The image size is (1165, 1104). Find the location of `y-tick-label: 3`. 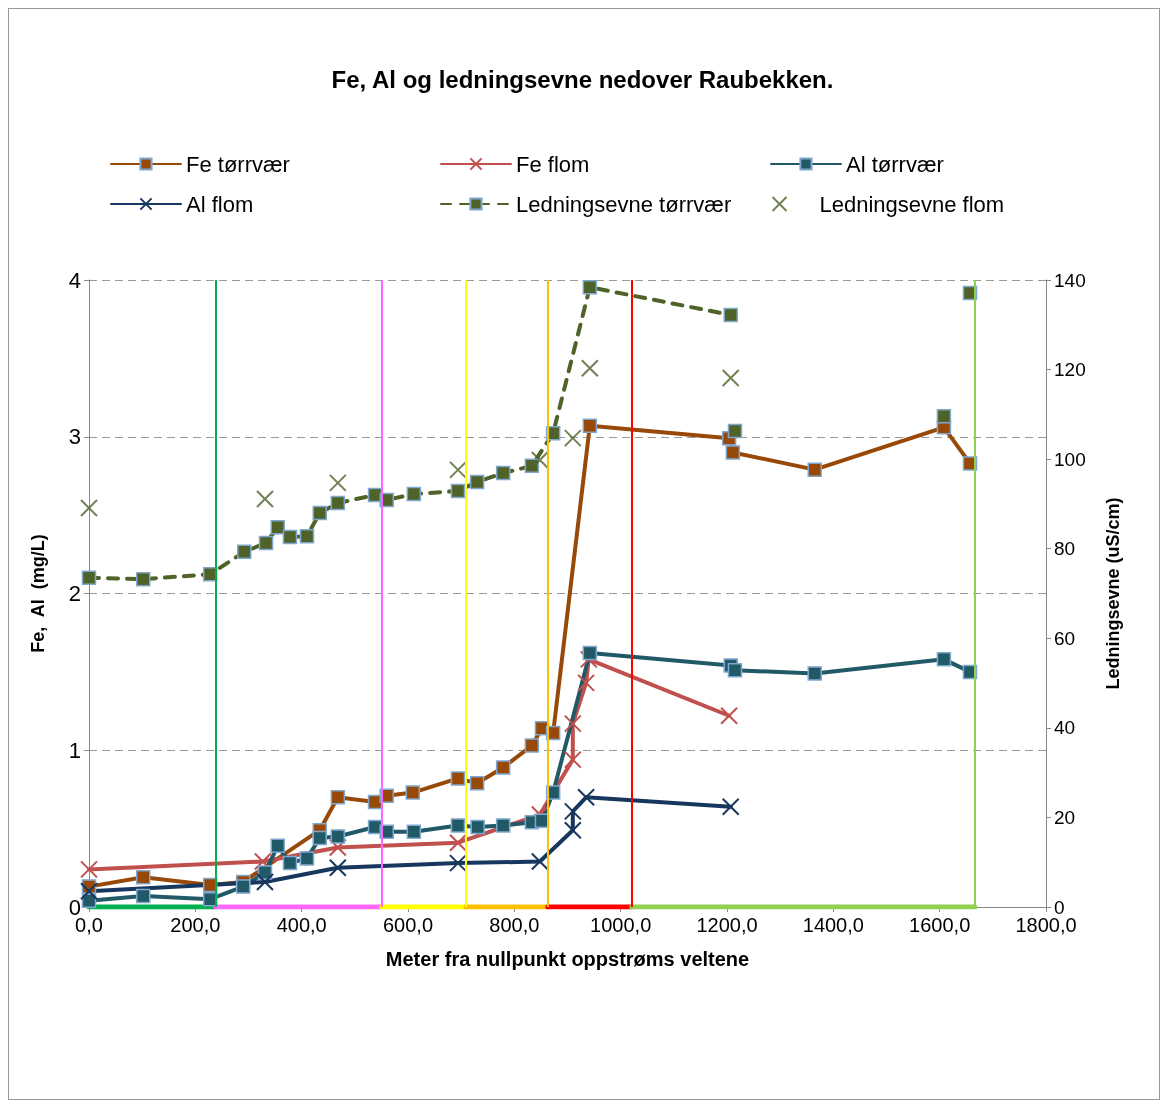

y-tick-label: 3 is located at coordinates (74, 437).